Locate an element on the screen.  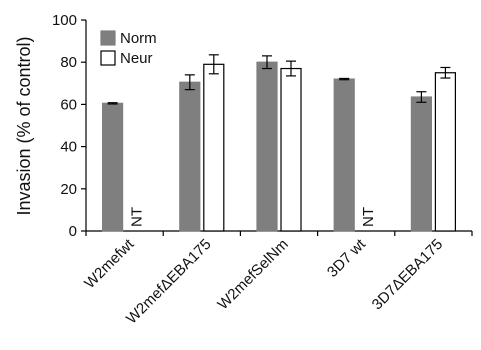
y-tick-label: 40 is located at coordinates (68, 147).